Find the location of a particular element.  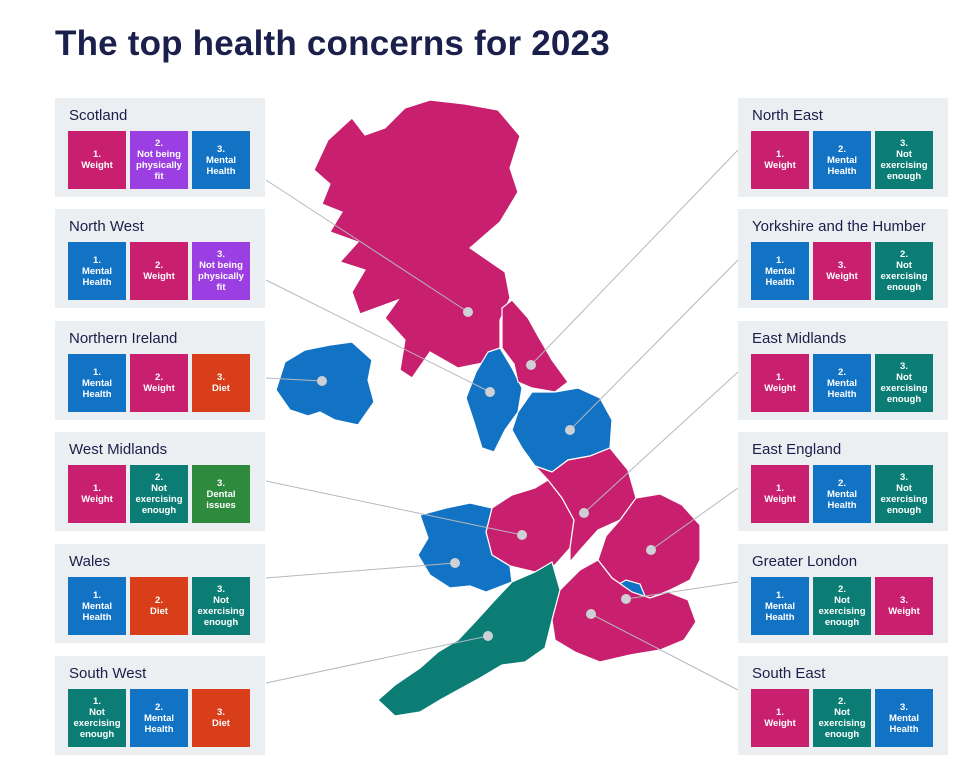

leader-line-east-england is located at coordinates (694, 519).